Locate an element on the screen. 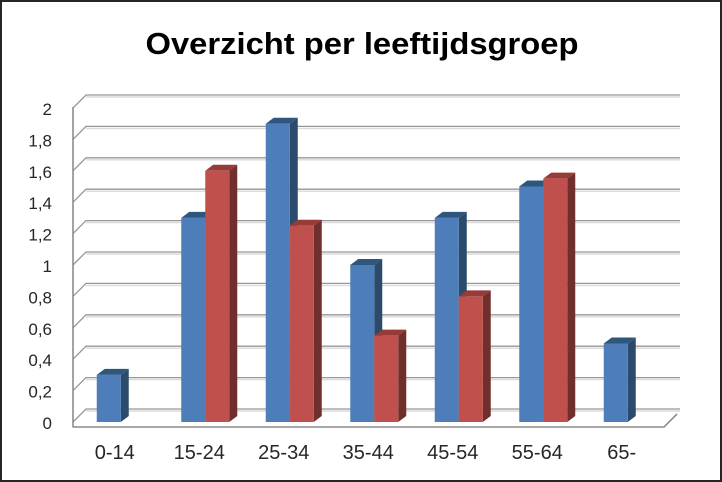 The image size is (722, 482). bar-0-14-s1 is located at coordinates (112, 395).